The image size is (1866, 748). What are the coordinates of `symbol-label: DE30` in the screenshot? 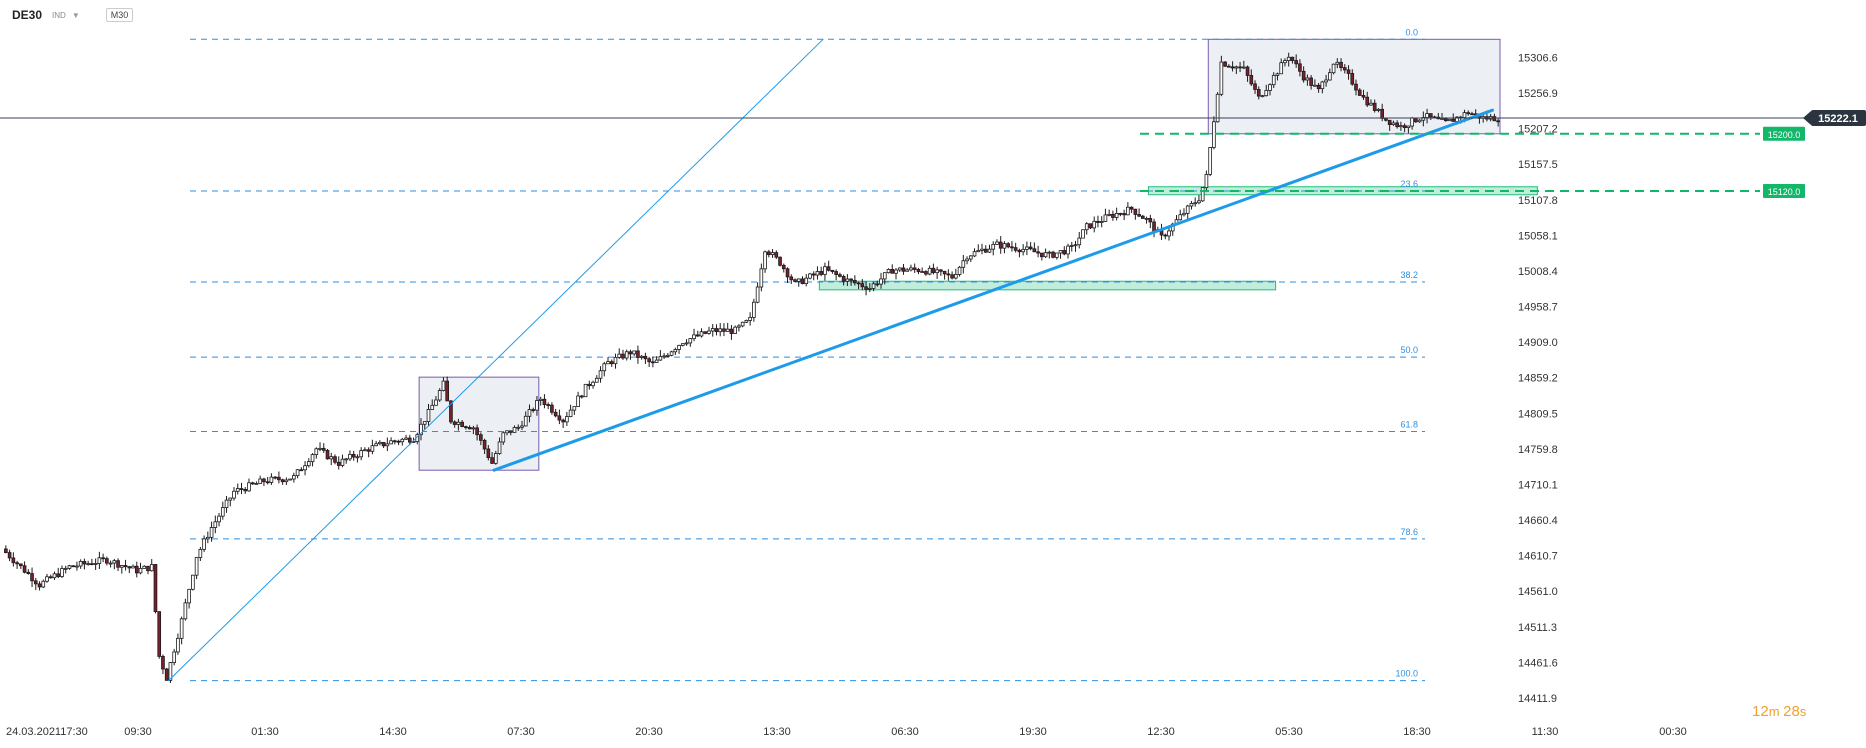 It's located at (27, 15).